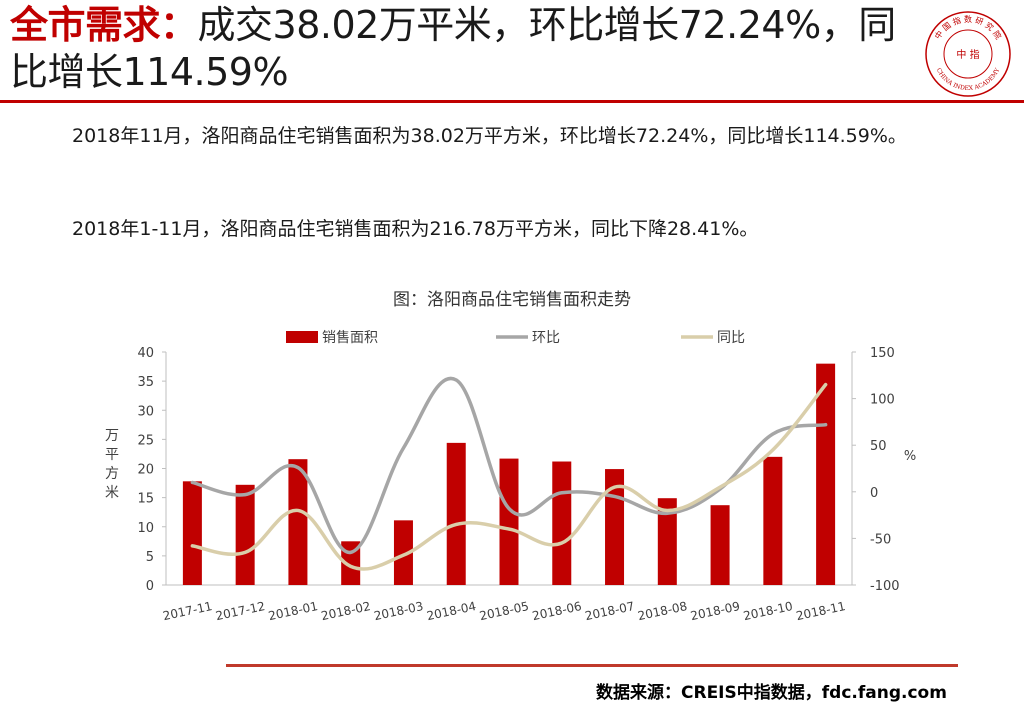 This screenshot has height=709, width=1024. I want to click on y2-tick-label: 150, so click(882, 353).